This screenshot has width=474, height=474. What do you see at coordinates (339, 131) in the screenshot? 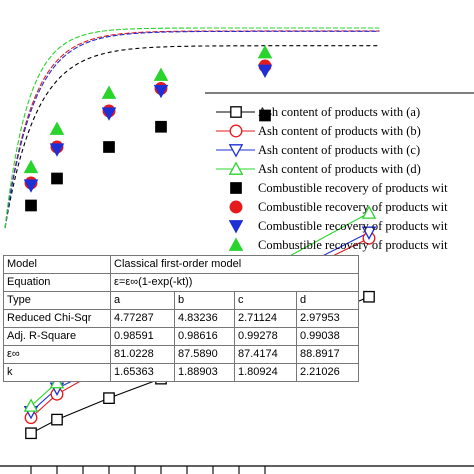
I see `legend-label: Ash content of products with (b)` at bounding box center [339, 131].